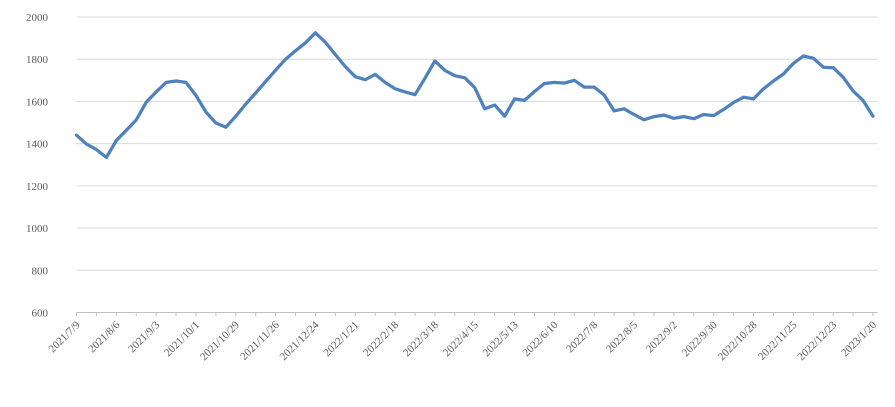 Image resolution: width=895 pixels, height=407 pixels. Describe the element at coordinates (64, 337) in the screenshot. I see `x-tick-label: 2021/7/9` at that location.